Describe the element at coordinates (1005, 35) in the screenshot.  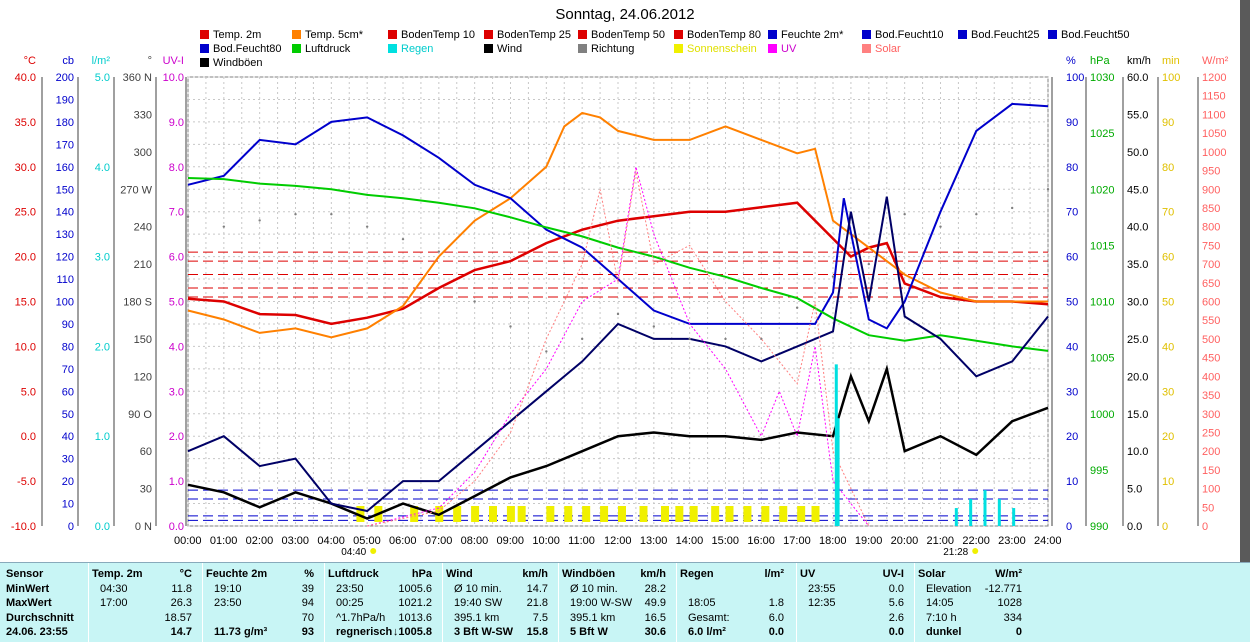
I see `legend-label: Bod.Feucht25` at that location.